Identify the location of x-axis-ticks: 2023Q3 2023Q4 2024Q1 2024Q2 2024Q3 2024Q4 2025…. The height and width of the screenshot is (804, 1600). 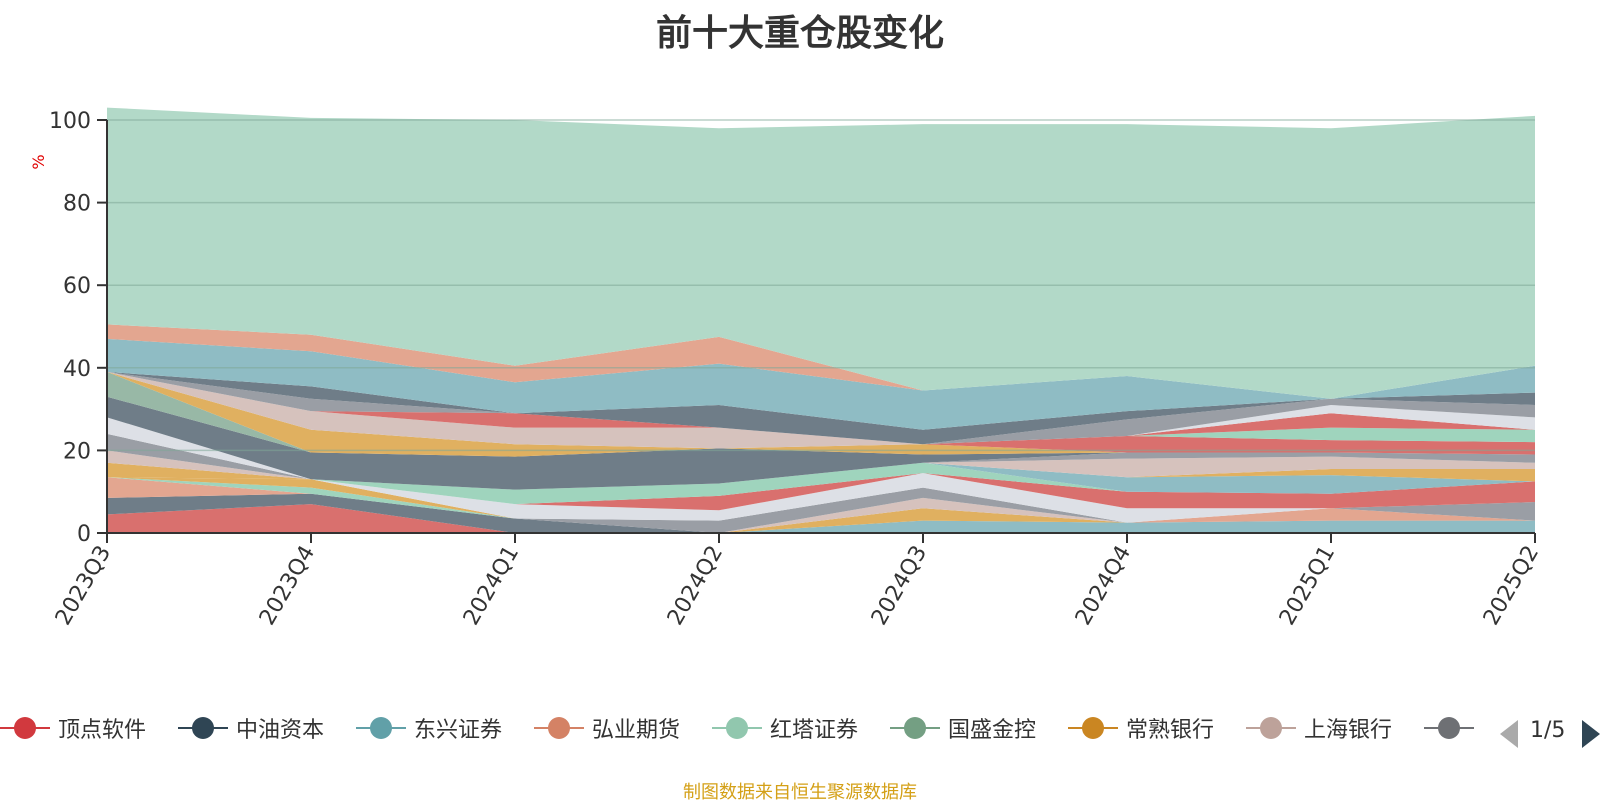
(797, 581).